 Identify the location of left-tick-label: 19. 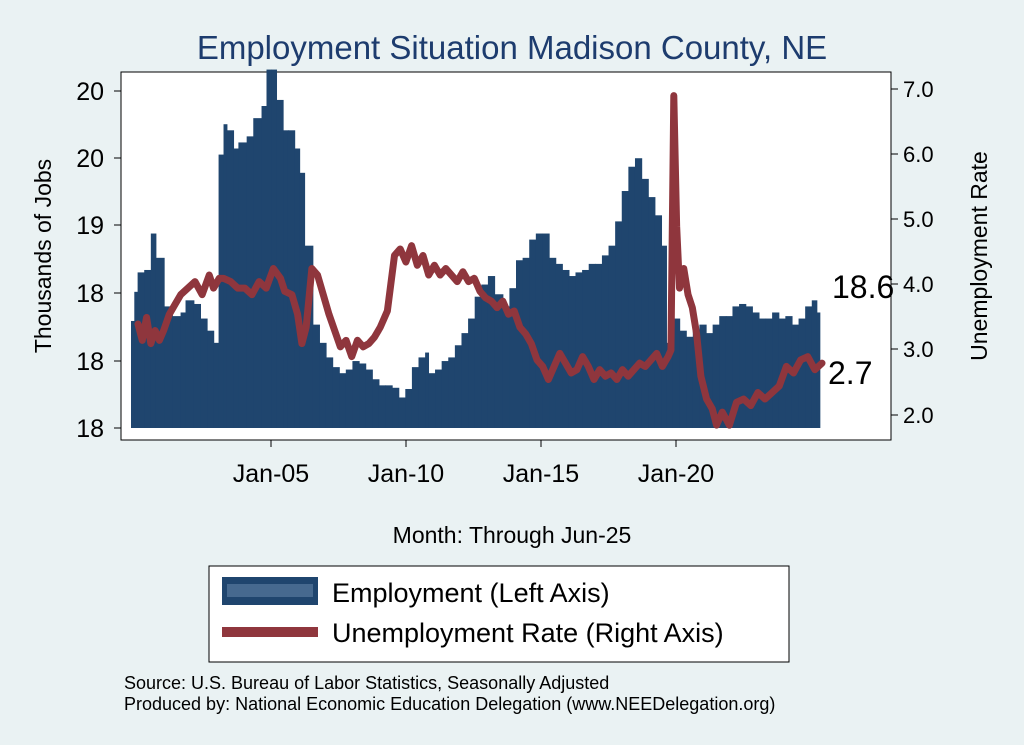
(90, 226).